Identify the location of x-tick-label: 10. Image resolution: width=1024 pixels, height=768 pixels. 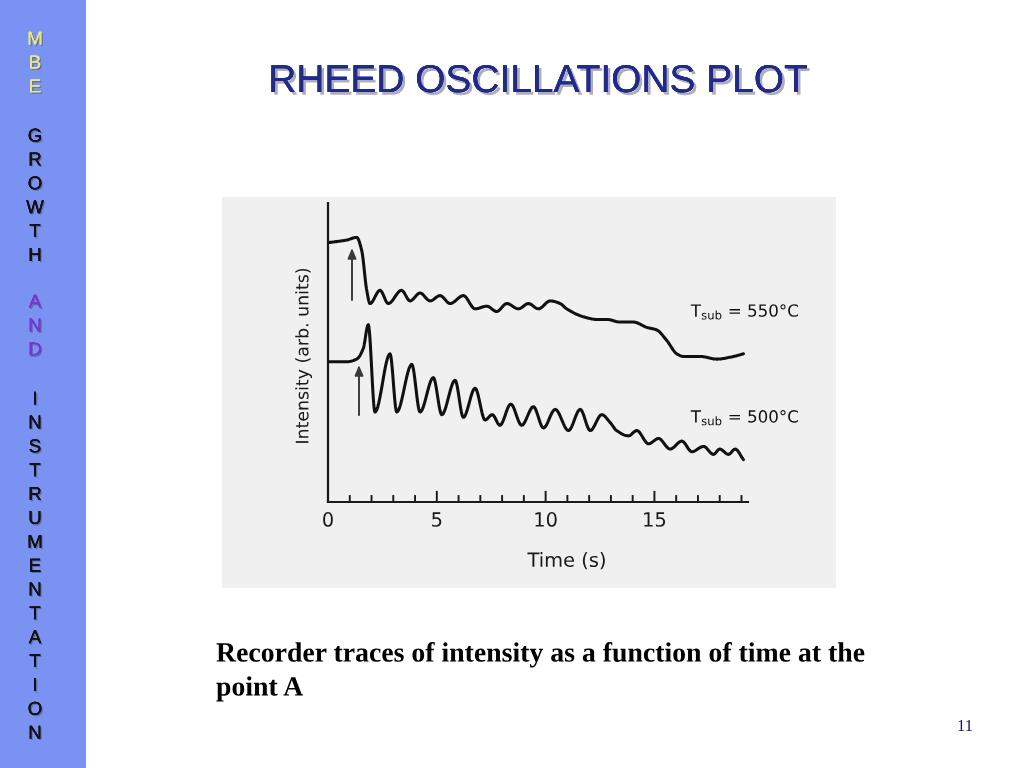
(546, 519).